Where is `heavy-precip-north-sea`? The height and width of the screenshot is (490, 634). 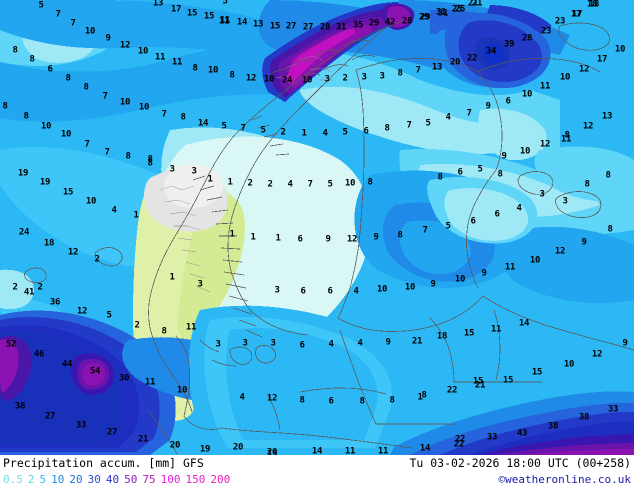 heavy-precip-north-sea is located at coordinates (125, 382).